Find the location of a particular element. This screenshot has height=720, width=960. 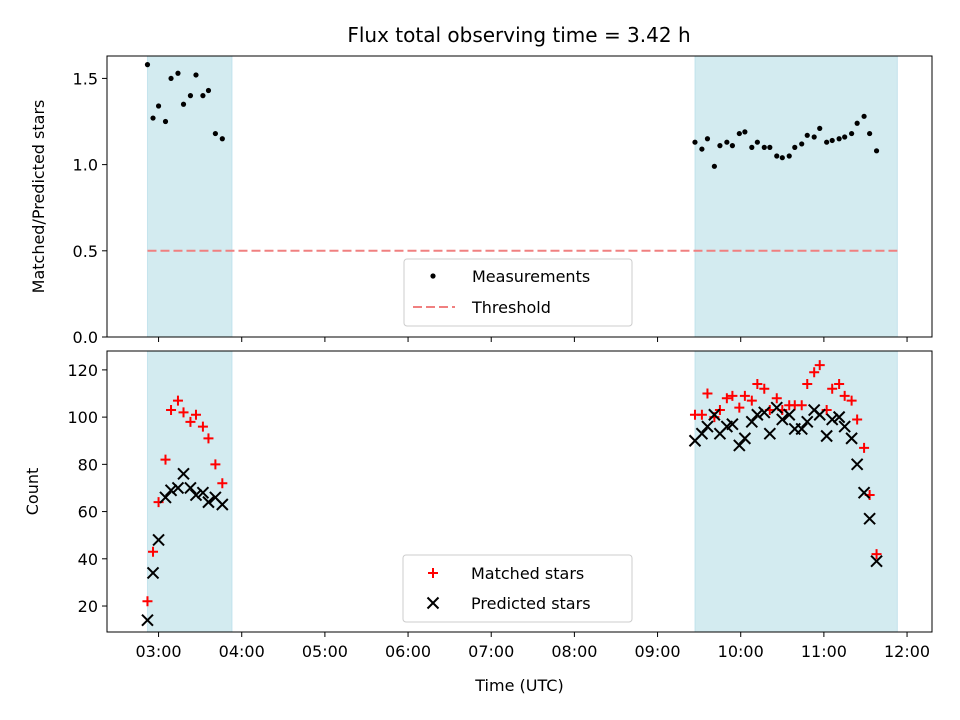

x-tick-label: 04:00 is located at coordinates (242, 651).